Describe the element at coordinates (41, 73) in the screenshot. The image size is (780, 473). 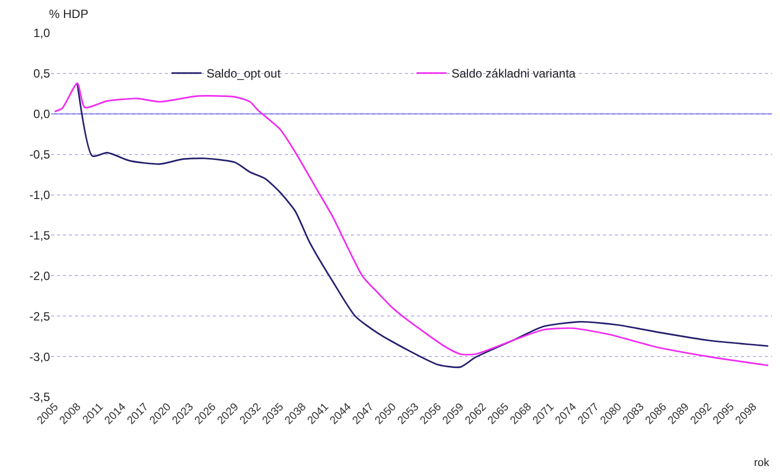
I see `y-tick-label: 0,5` at that location.